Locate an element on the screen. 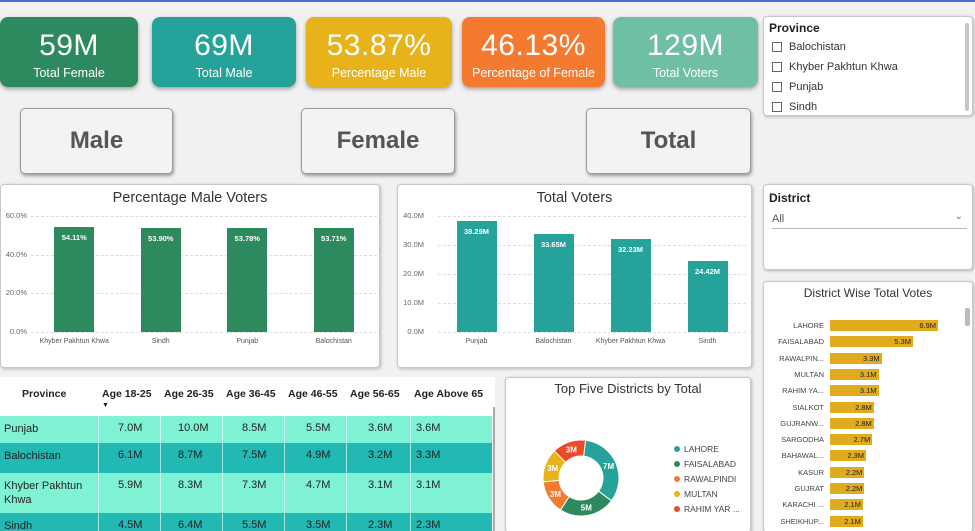 Image resolution: width=975 pixels, height=531 pixels. district-selected-value: All is located at coordinates (778, 219).